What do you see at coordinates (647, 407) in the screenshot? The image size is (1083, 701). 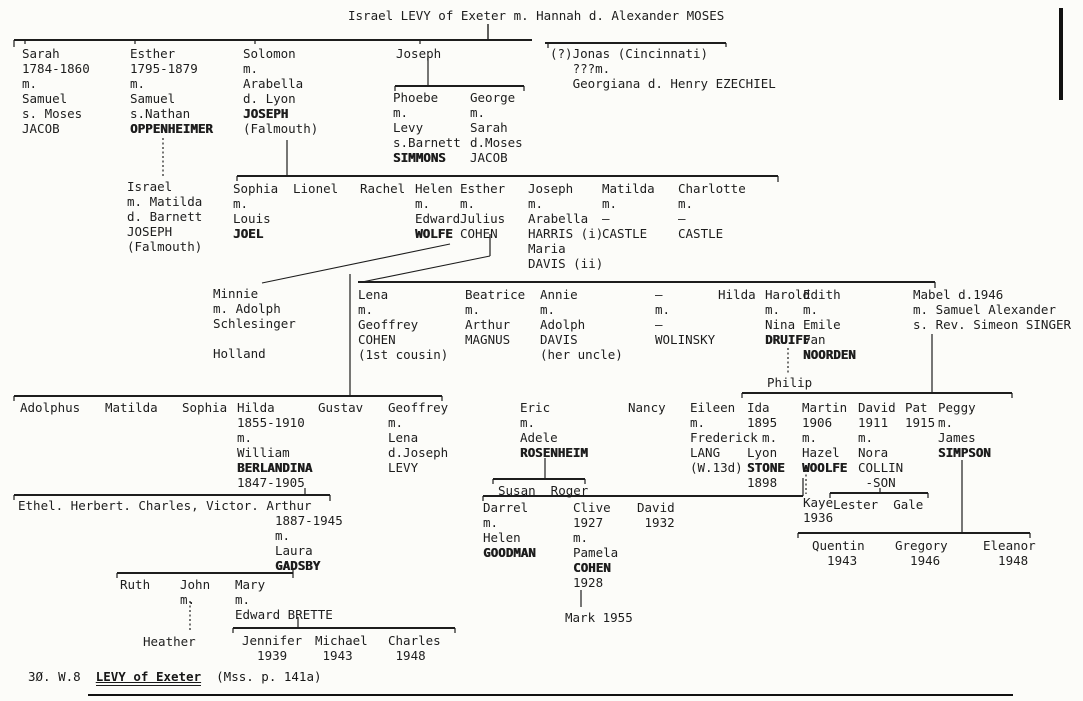 I see `person-block-nancy: Nancy` at bounding box center [647, 407].